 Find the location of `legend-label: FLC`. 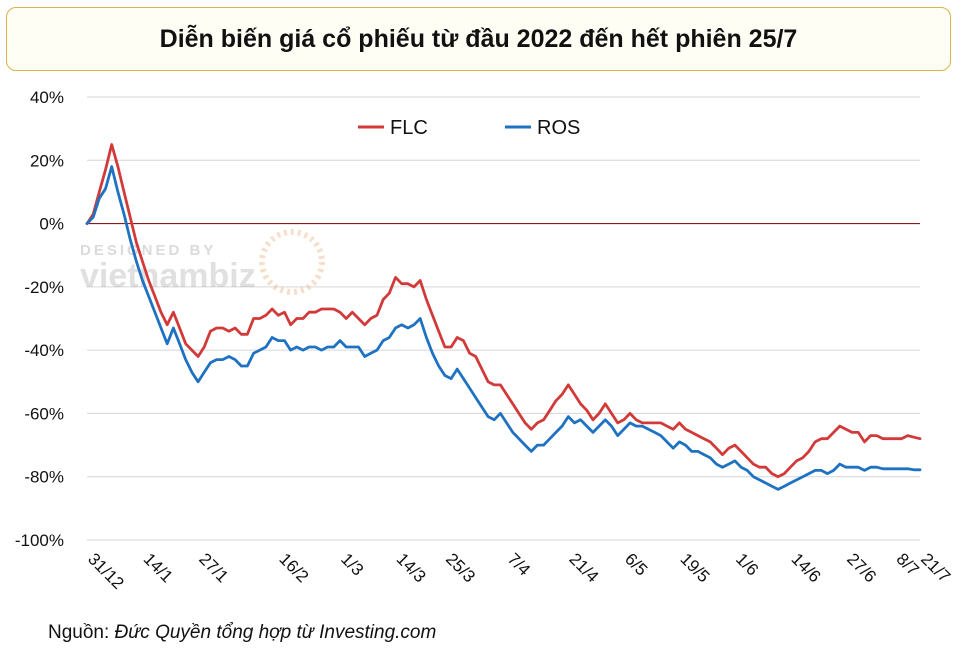

legend-label: FLC is located at coordinates (409, 128).